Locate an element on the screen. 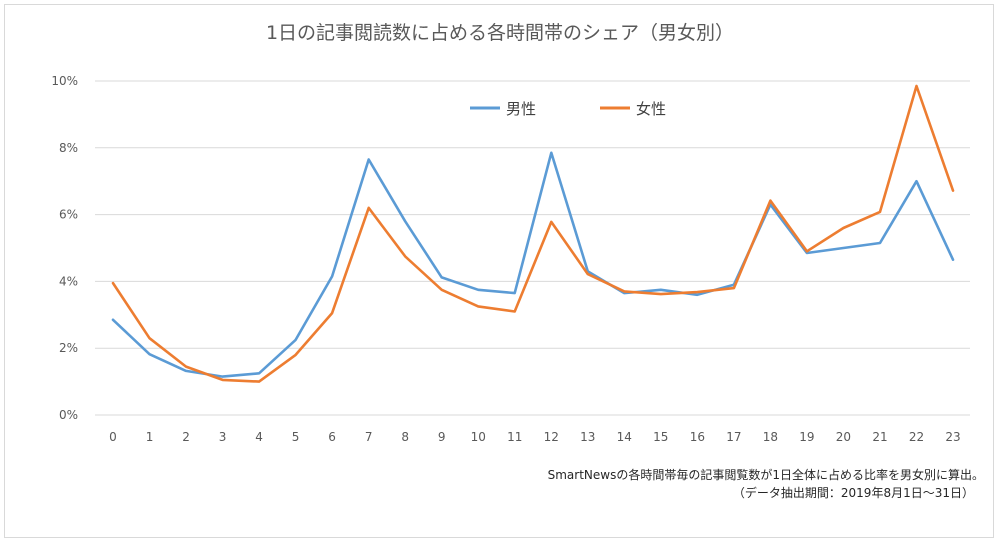 This screenshot has width=1000, height=544. y-tick-label: 2% is located at coordinates (68, 348).